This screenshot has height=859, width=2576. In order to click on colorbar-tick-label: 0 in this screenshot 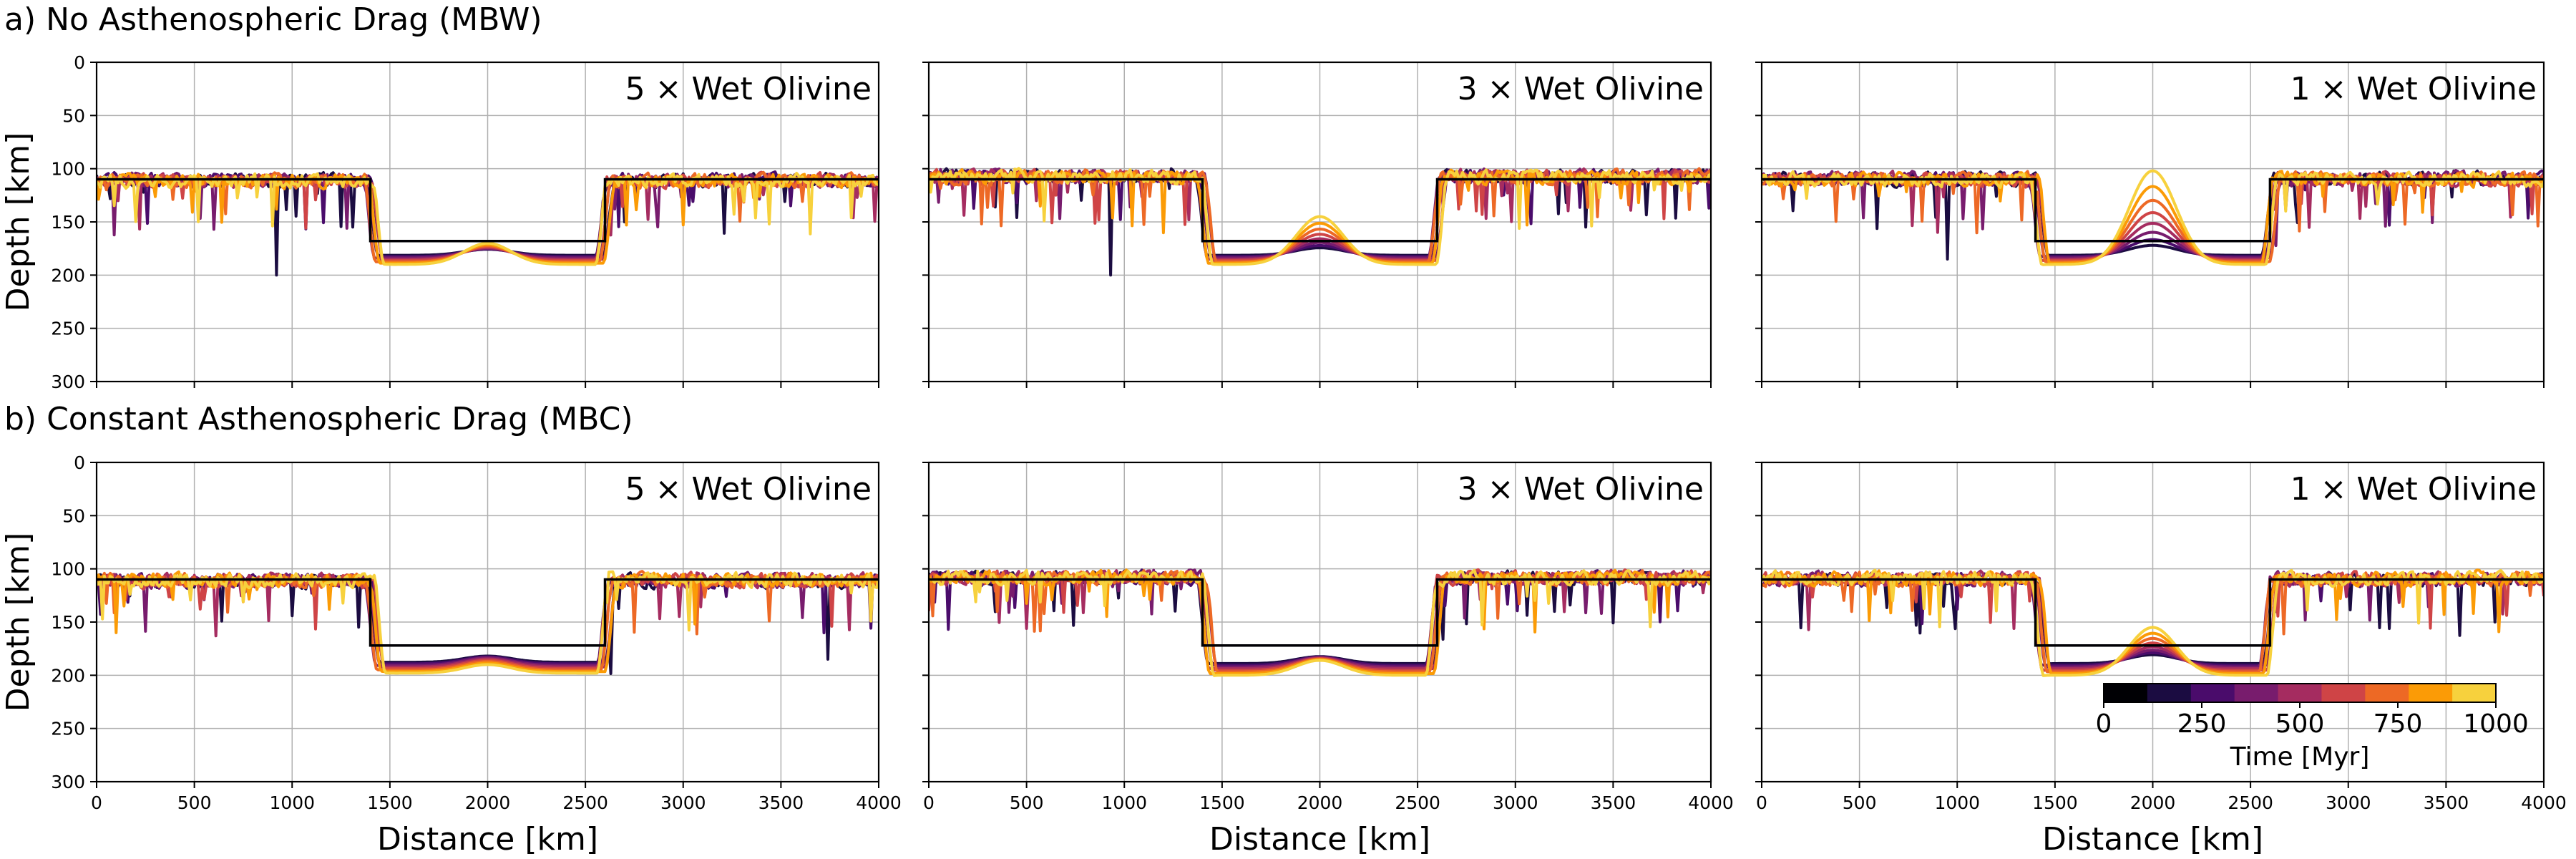, I will do `click(2104, 724)`.